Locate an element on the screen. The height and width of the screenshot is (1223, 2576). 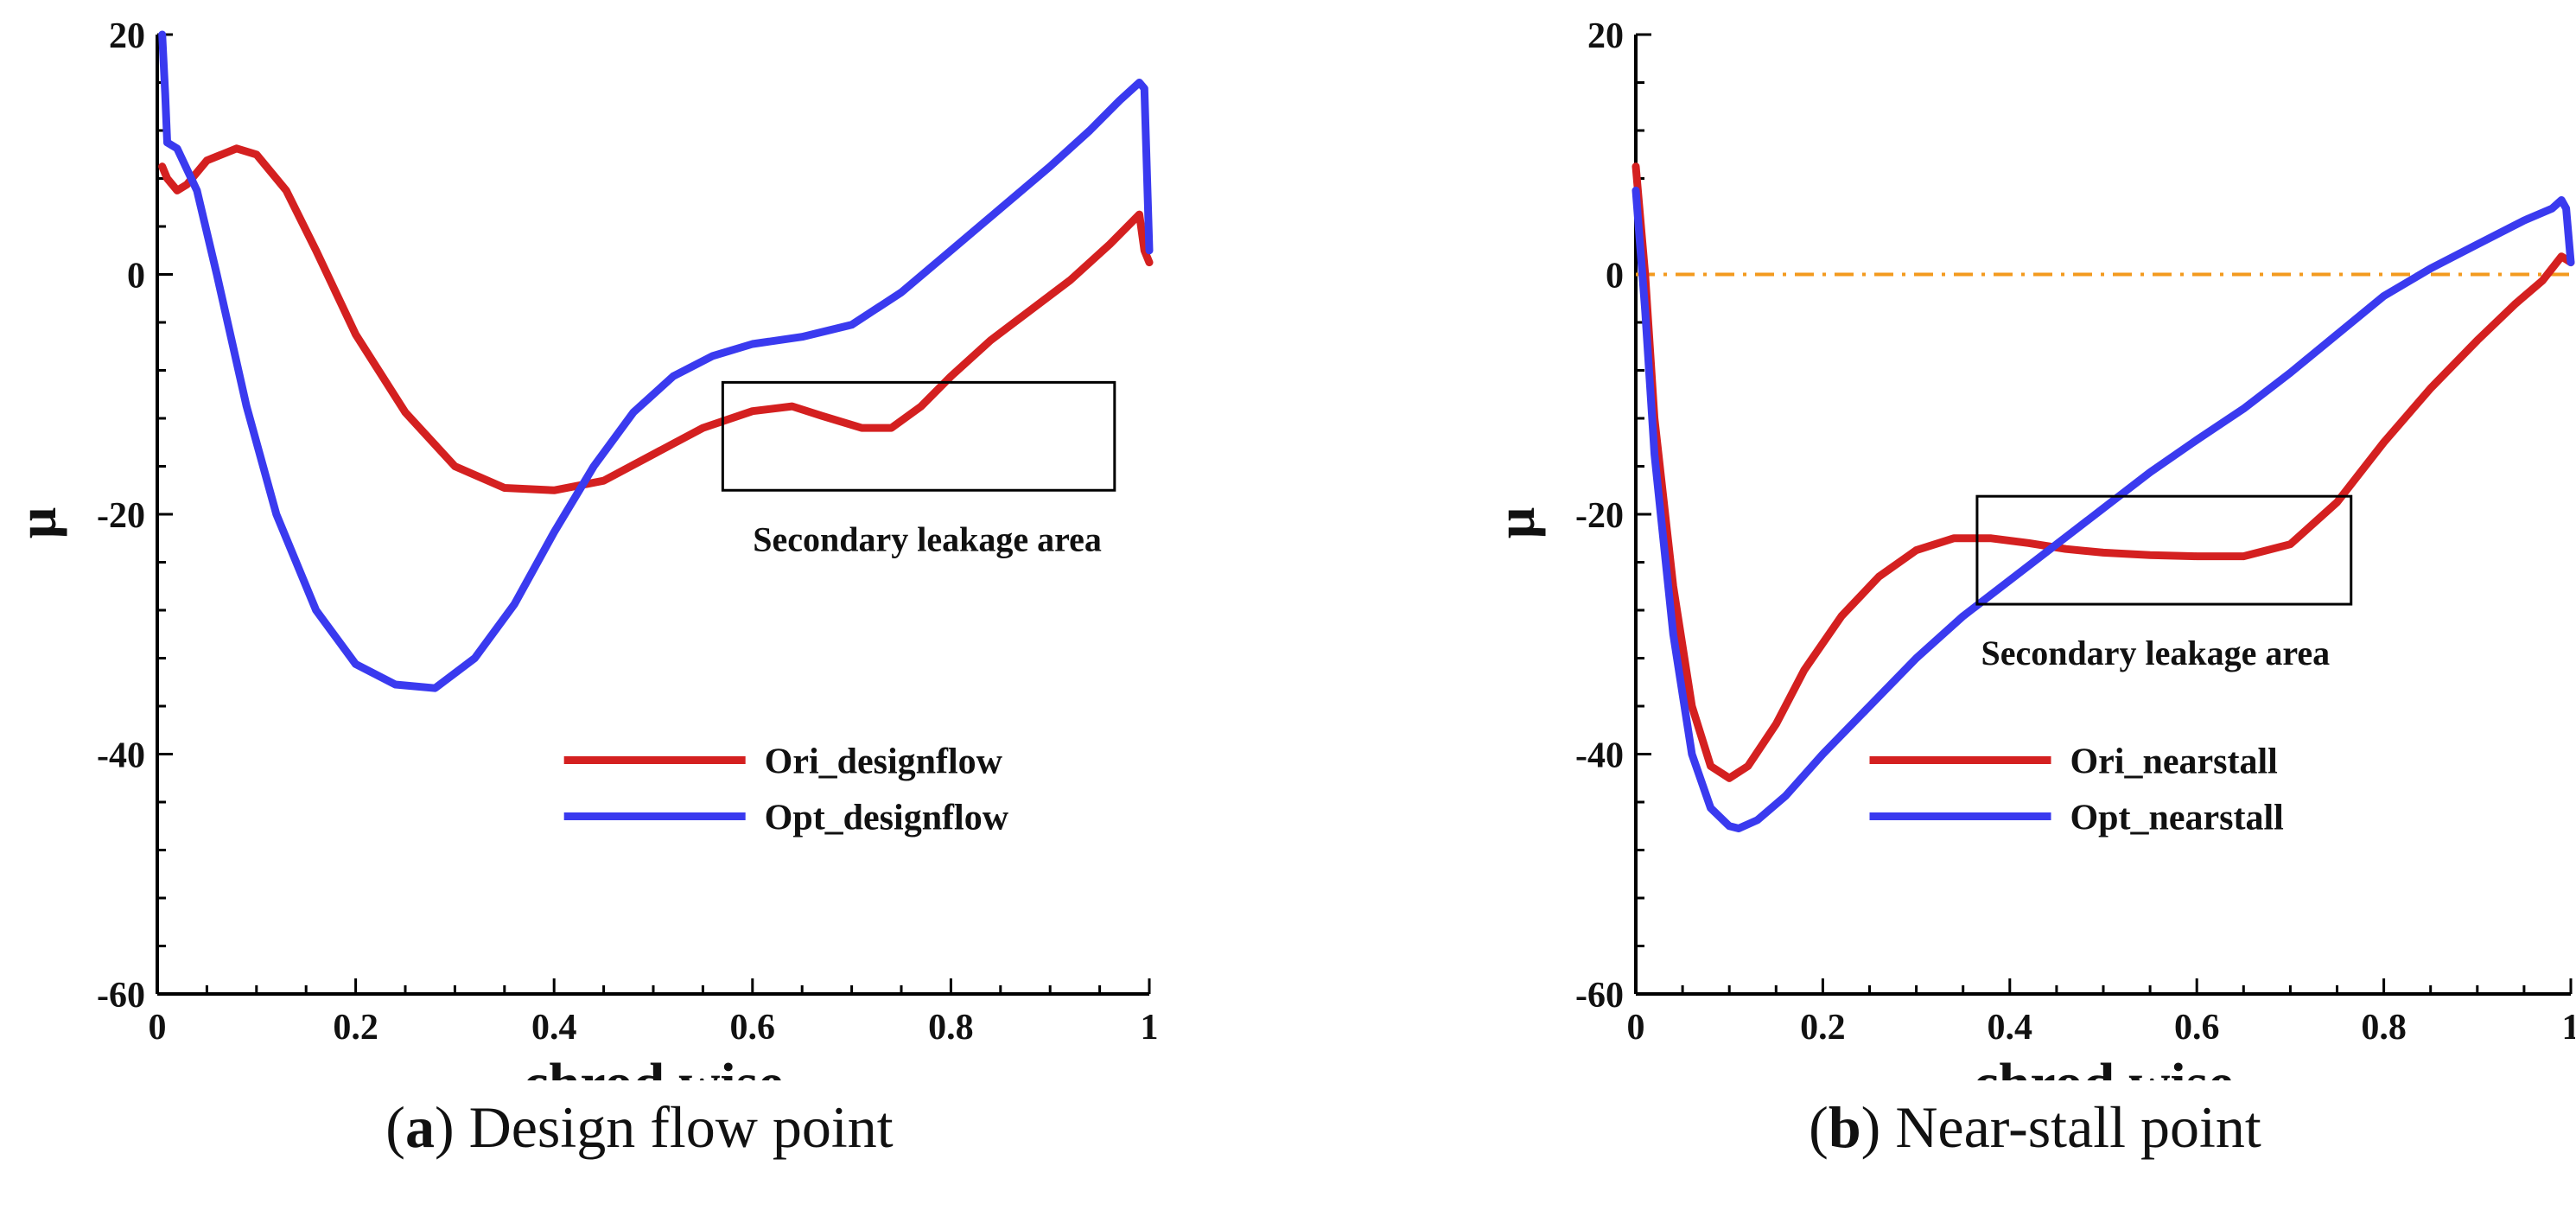
legend-label-ori-nearstall: Ori_nearstall is located at coordinates (2174, 761).